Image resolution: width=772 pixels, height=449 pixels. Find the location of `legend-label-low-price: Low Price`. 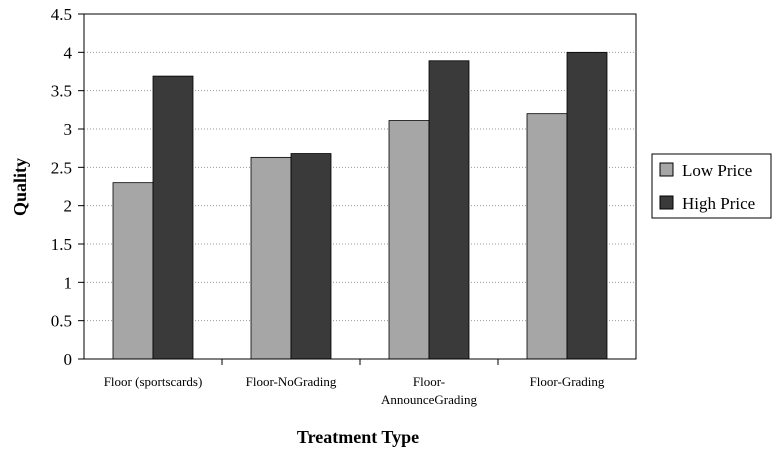

legend-label-low-price: Low Price is located at coordinates (717, 170).